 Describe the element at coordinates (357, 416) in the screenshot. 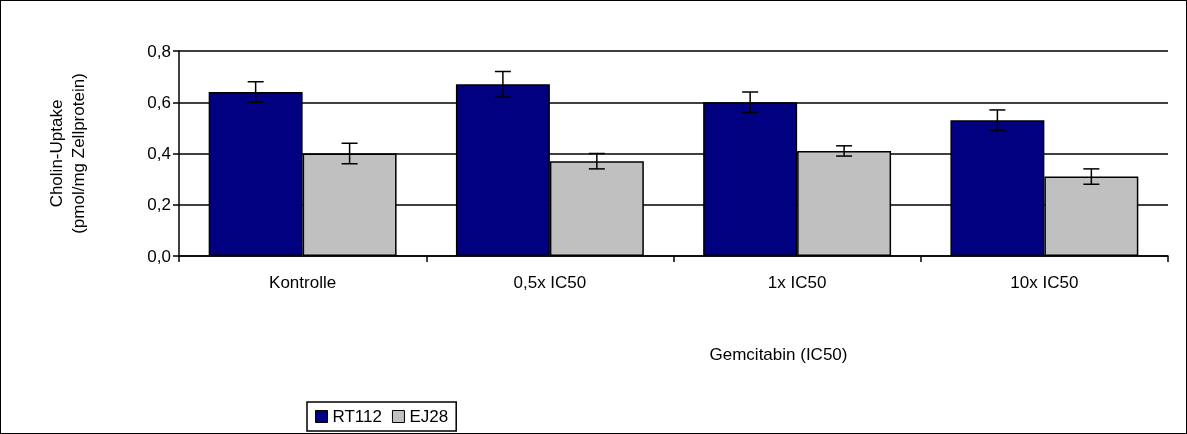

I see `legend-label: RT112` at that location.